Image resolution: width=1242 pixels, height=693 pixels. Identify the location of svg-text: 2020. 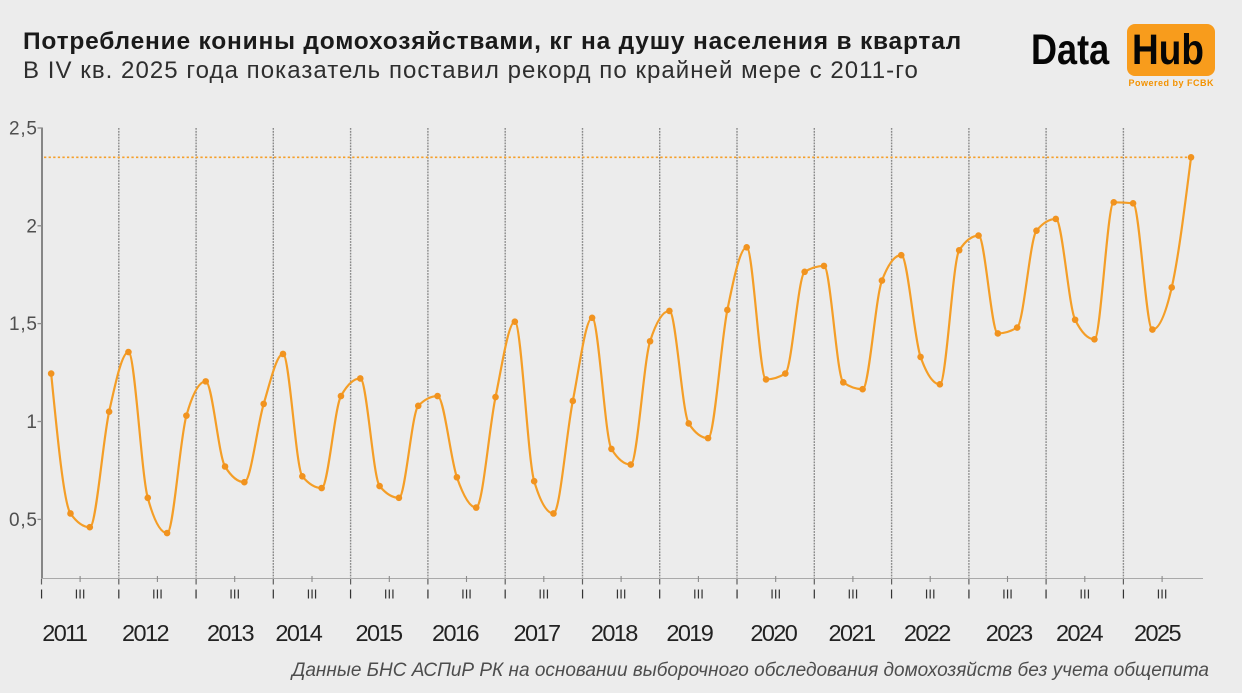
(773, 633).